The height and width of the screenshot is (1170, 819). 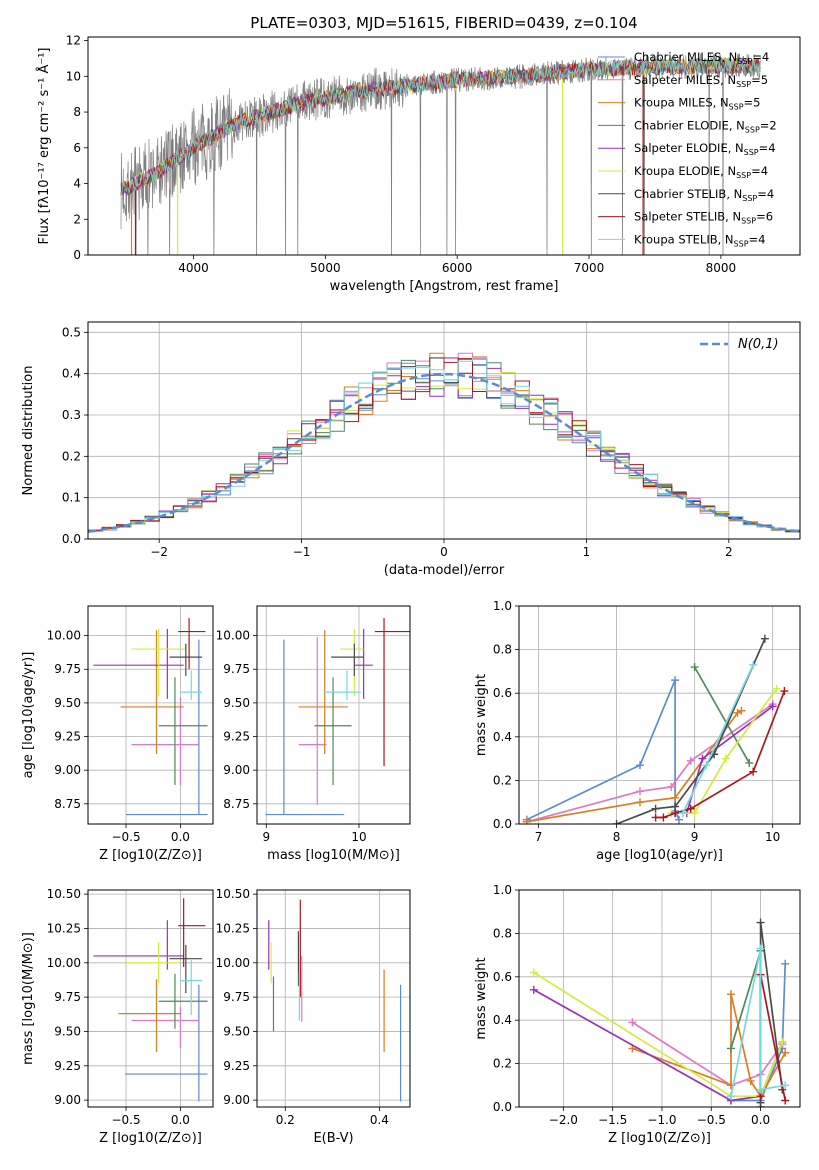 What do you see at coordinates (28, 715) in the screenshot?
I see `y-axis-label: age [log10(age/yr)]` at bounding box center [28, 715].